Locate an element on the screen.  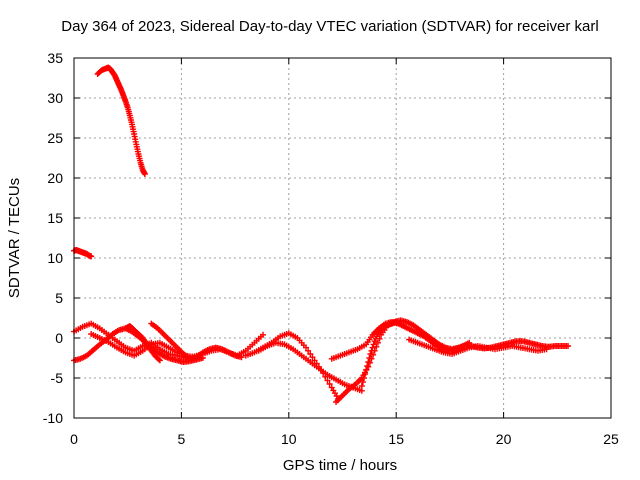
x-axis-title: GPS time / hours is located at coordinates (340, 465).